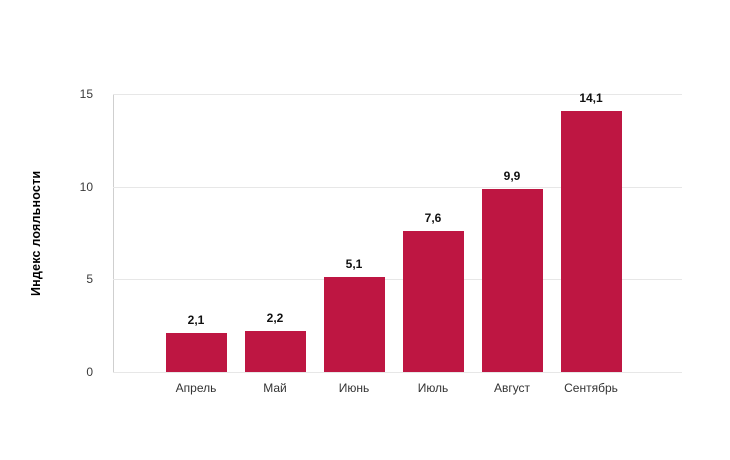 This screenshot has width=730, height=460. Describe the element at coordinates (36, 233) in the screenshot. I see `y-axis-title: Индекс лояльности` at that location.